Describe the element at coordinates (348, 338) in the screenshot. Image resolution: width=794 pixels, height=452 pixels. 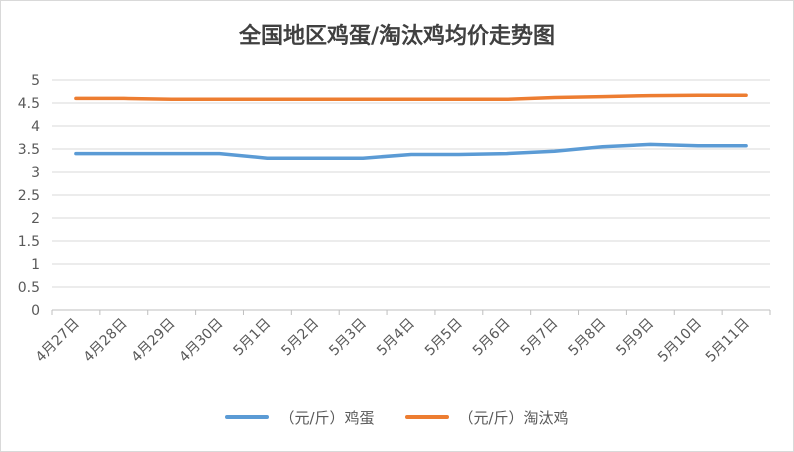
I see `x-tick-label: 5月3日` at that location.